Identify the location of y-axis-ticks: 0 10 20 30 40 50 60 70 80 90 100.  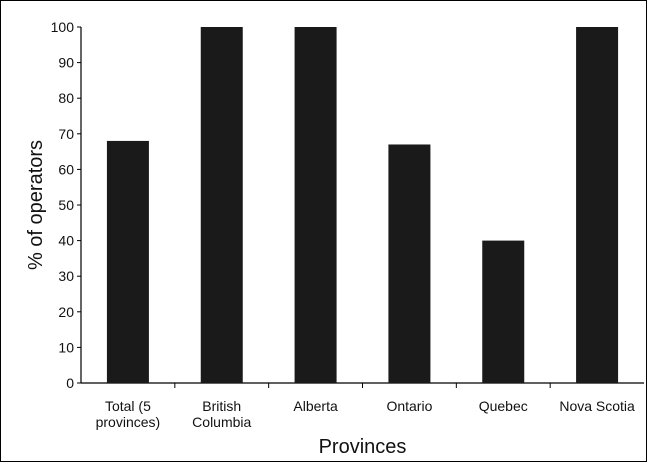
(66, 205).